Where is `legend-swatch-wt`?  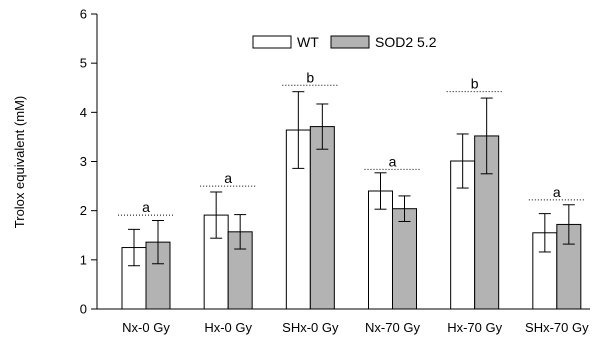 legend-swatch-wt is located at coordinates (272, 42).